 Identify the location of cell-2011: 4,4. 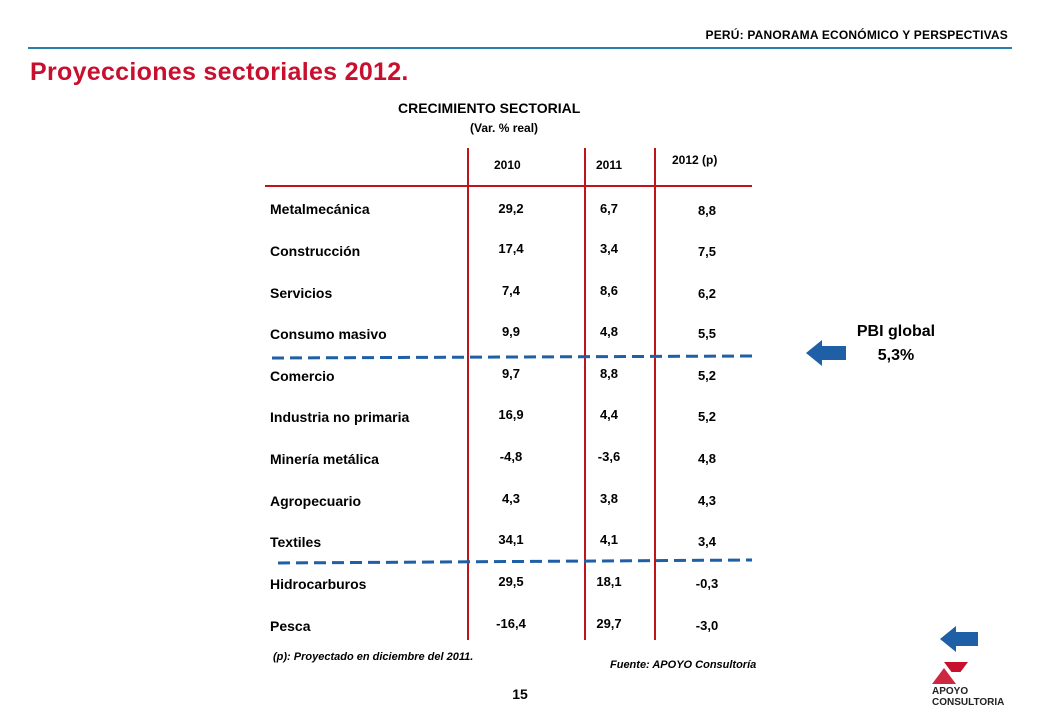
(609, 414).